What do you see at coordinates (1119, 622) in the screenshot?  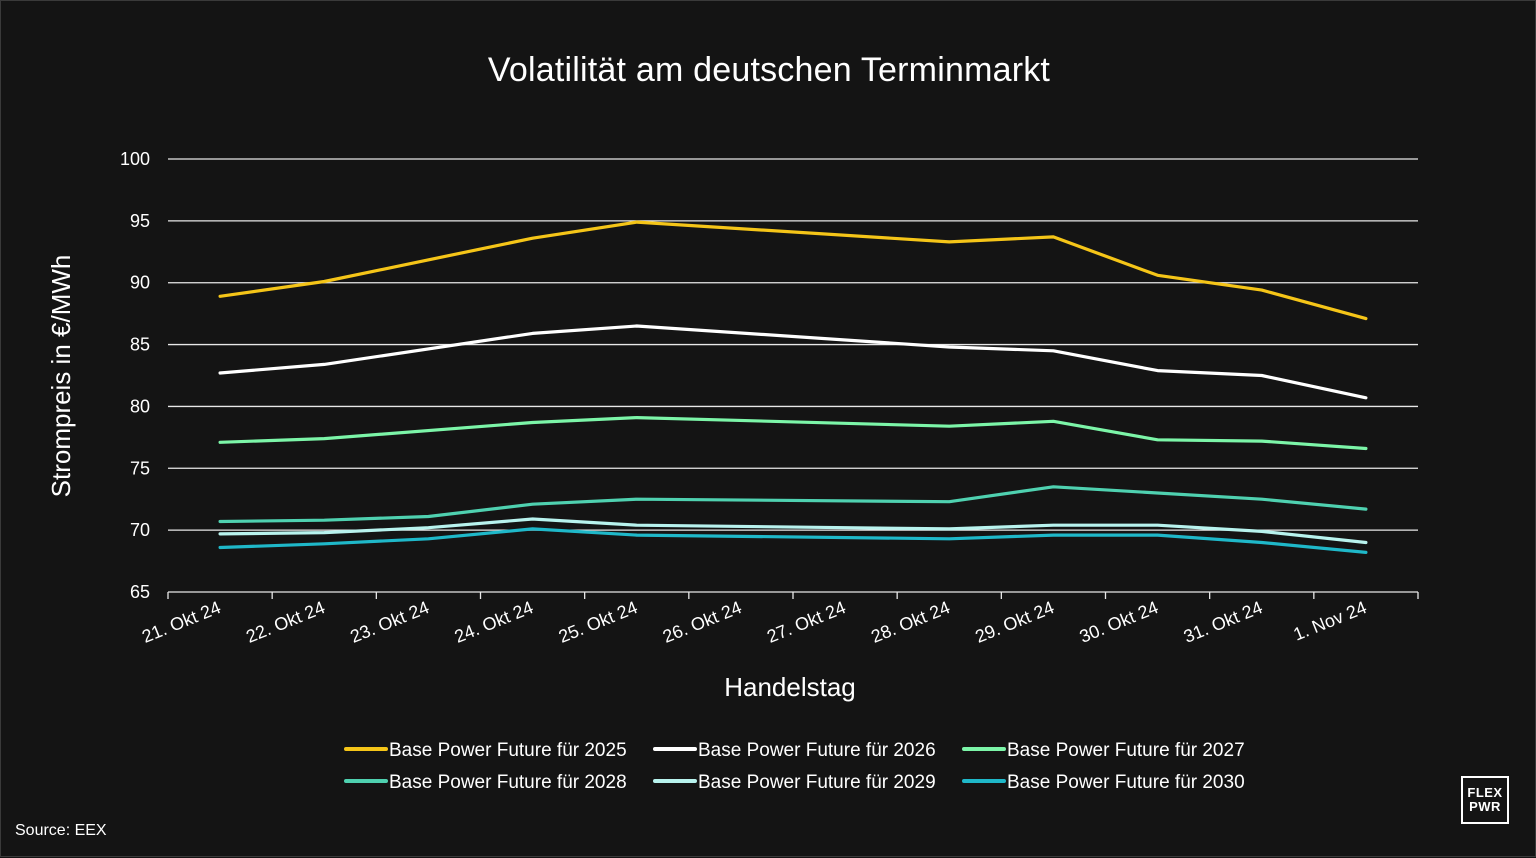 I see `x-tick-label: 30. Okt 24` at bounding box center [1119, 622].